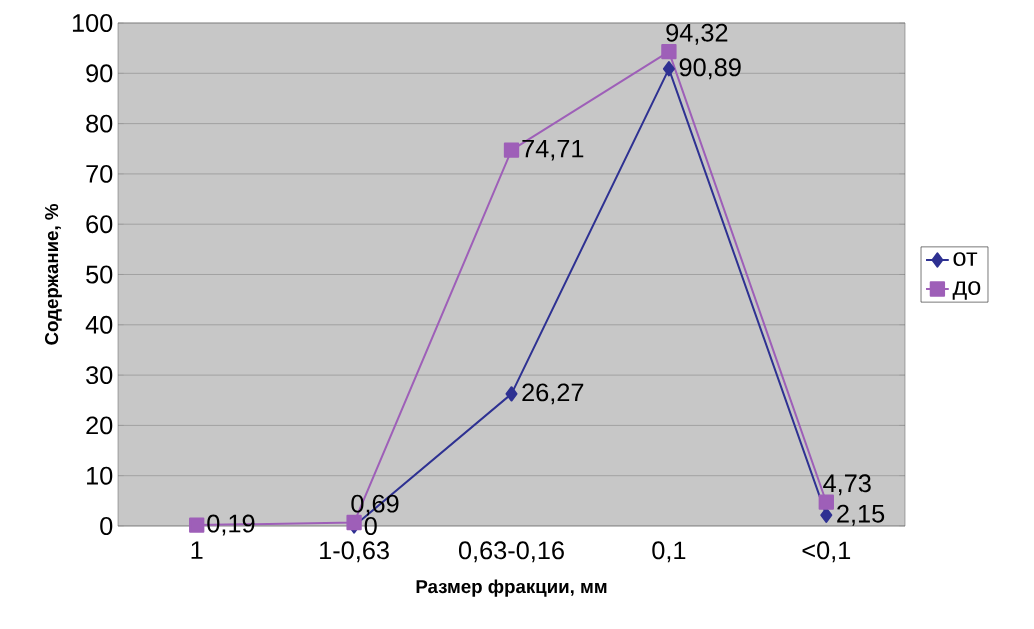 Image resolution: width=1034 pixels, height=629 pixels. Describe the element at coordinates (965, 259) in the screenshot. I see `legend-label: от` at that location.